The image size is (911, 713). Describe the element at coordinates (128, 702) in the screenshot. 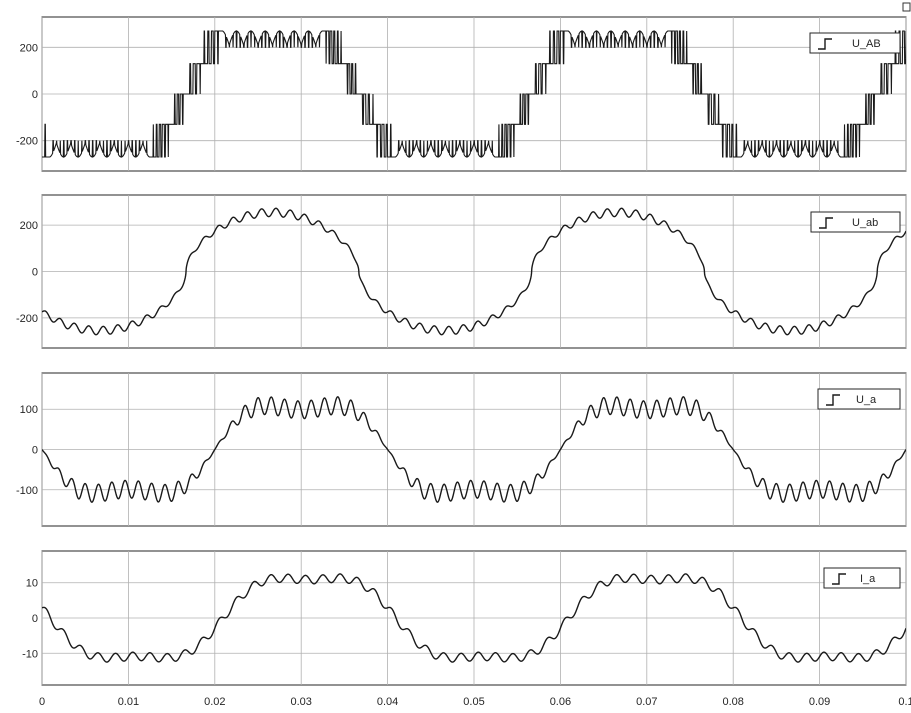

I see `x-tick-label: 0.01` at that location.